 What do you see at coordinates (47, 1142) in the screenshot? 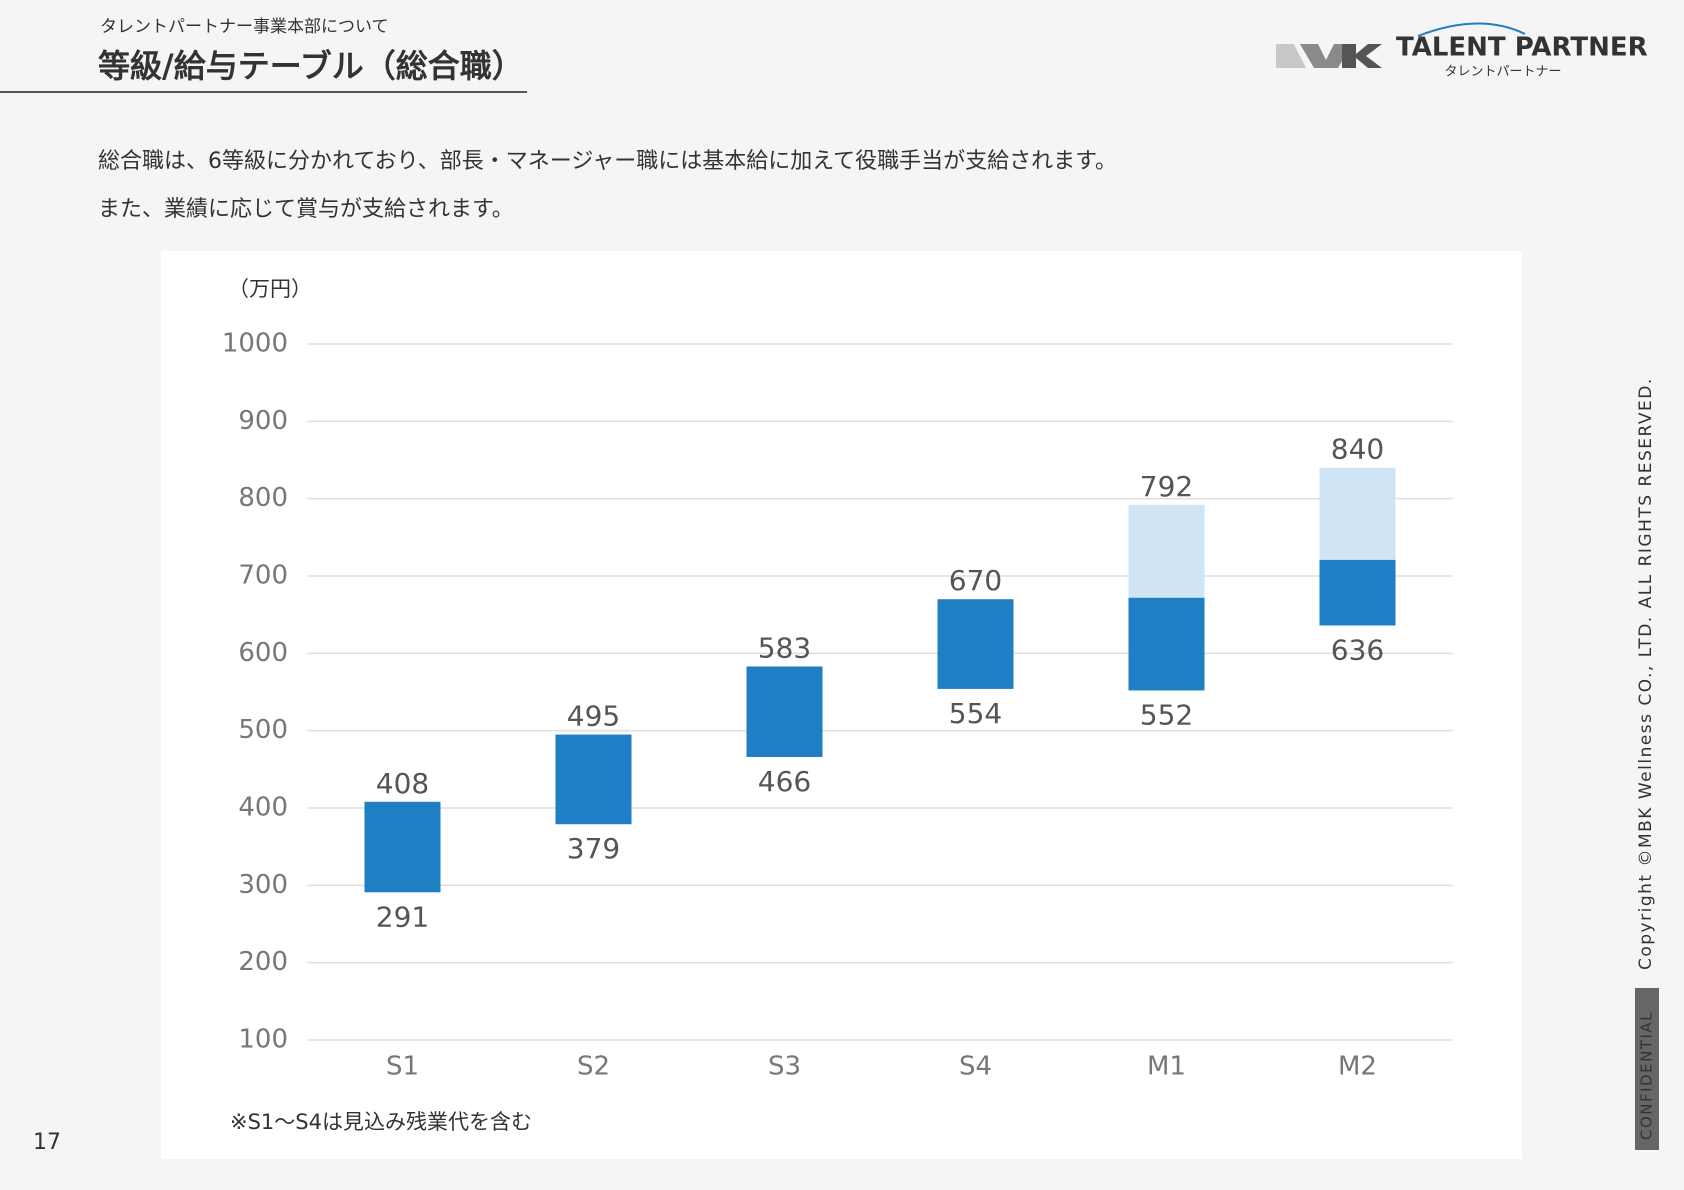
I see `page-number: 17` at bounding box center [47, 1142].